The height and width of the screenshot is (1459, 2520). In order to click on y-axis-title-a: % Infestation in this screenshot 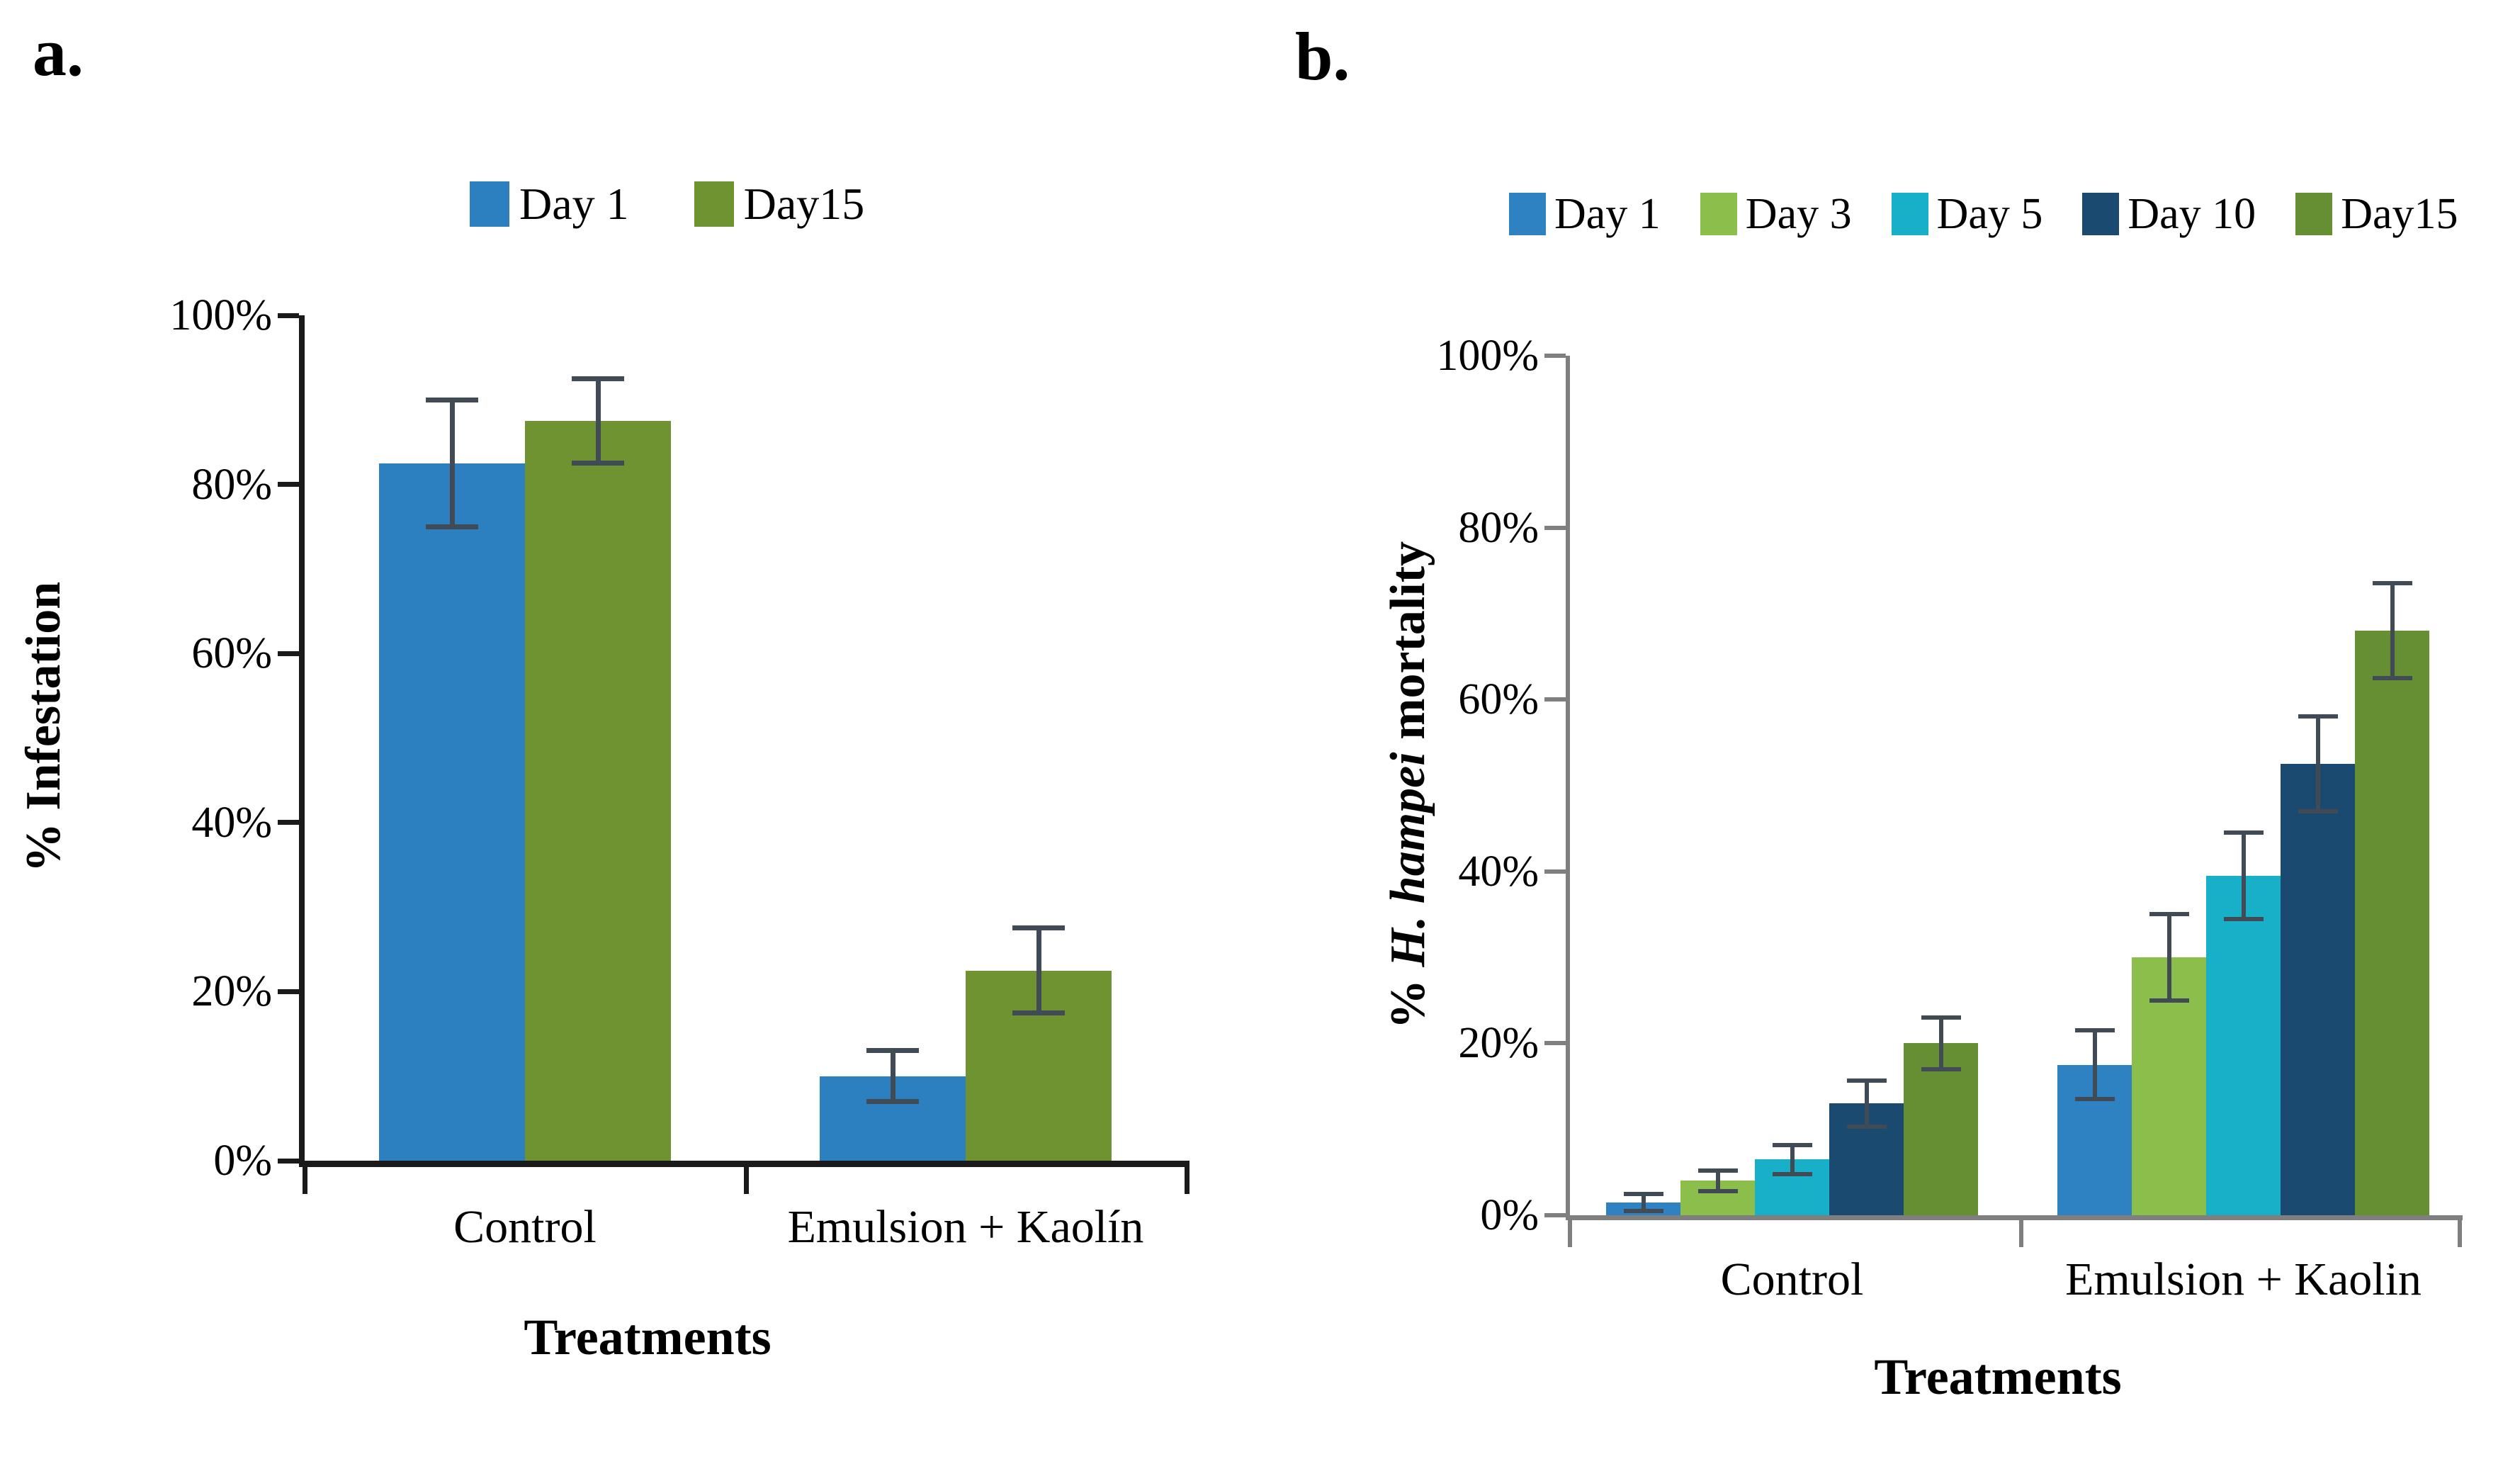, I will do `click(44, 727)`.